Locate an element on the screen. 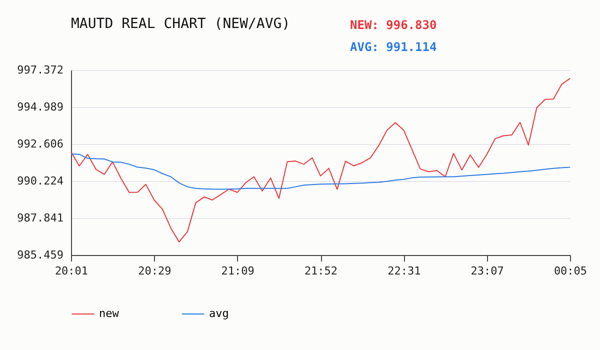  x-tick-label: 20:29 is located at coordinates (155, 271).